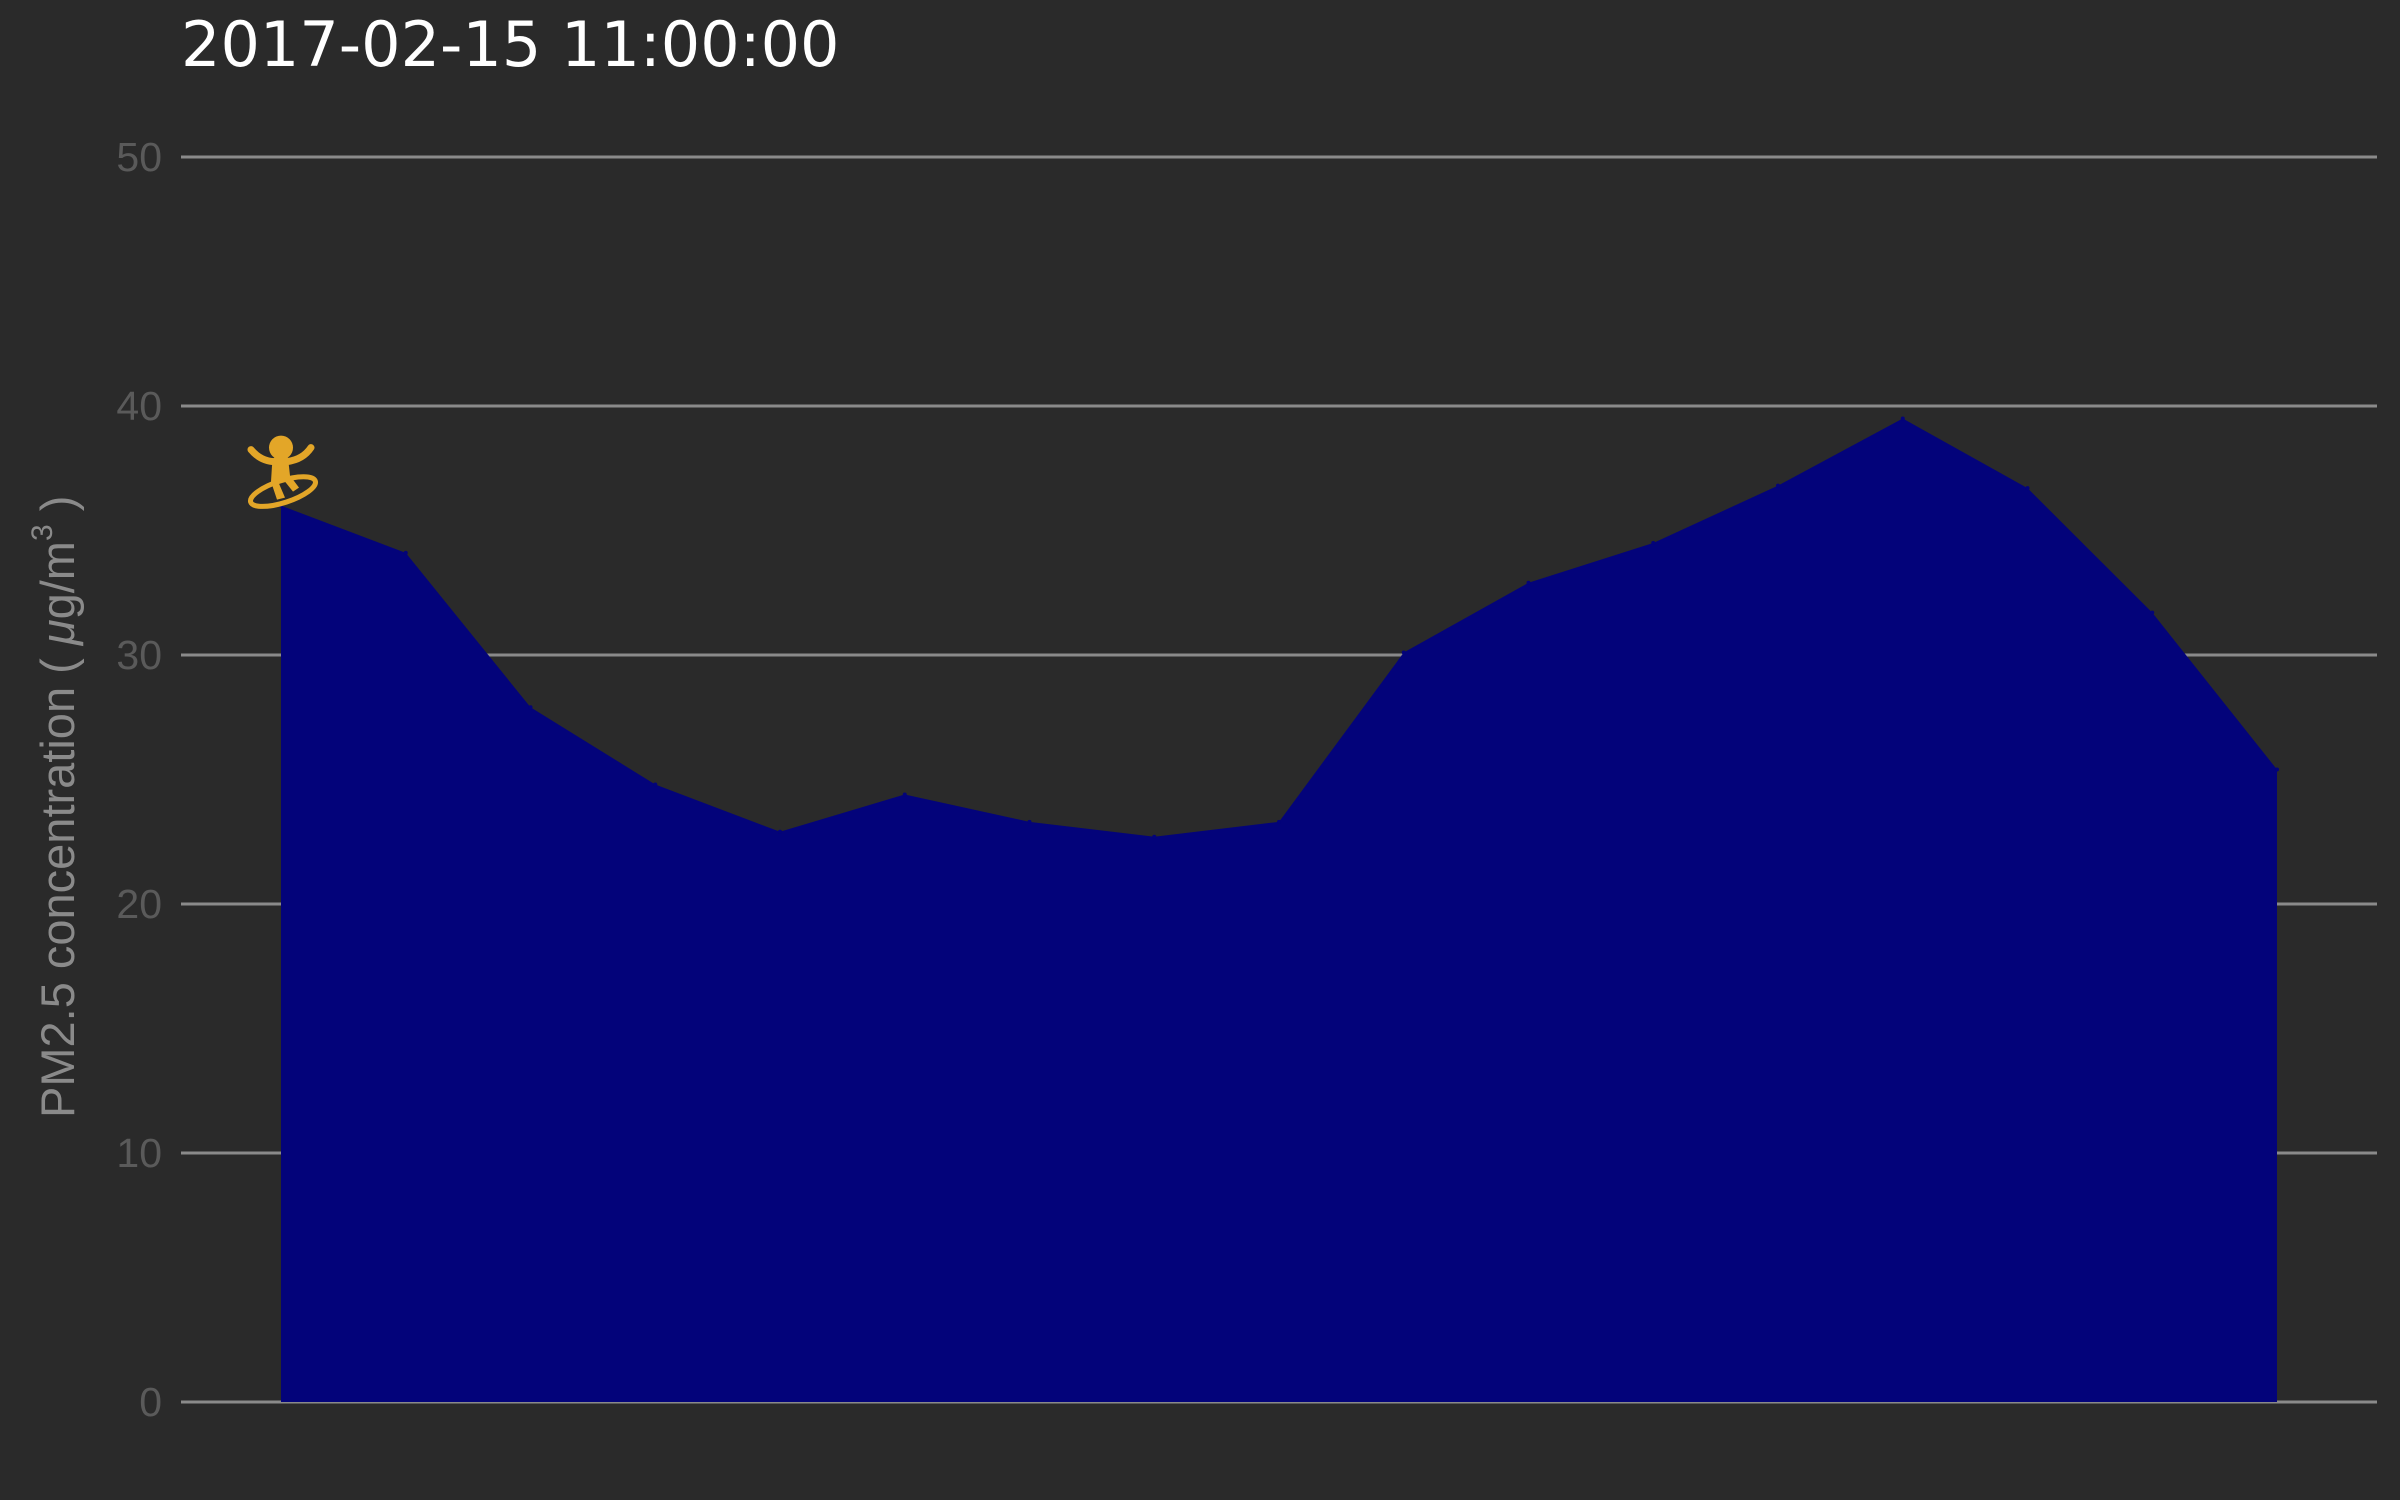 This screenshot has width=2400, height=1500. Describe the element at coordinates (510, 44) in the screenshot. I see `chart-title: 2017-02-15 11:00:00` at that location.